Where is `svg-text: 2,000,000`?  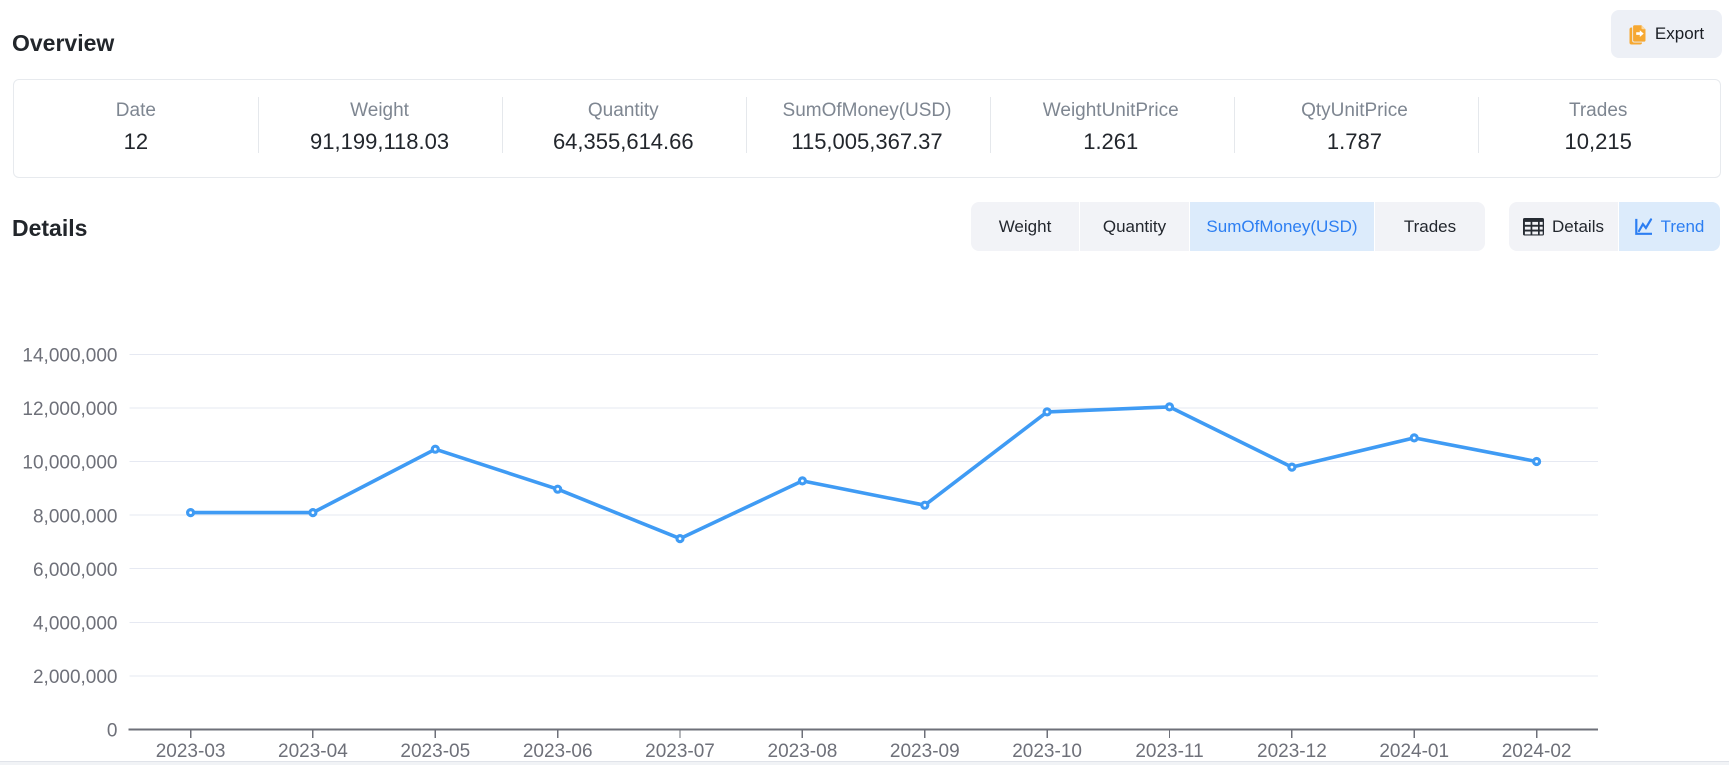
svg-text: 2,000,000 is located at coordinates (75, 677).